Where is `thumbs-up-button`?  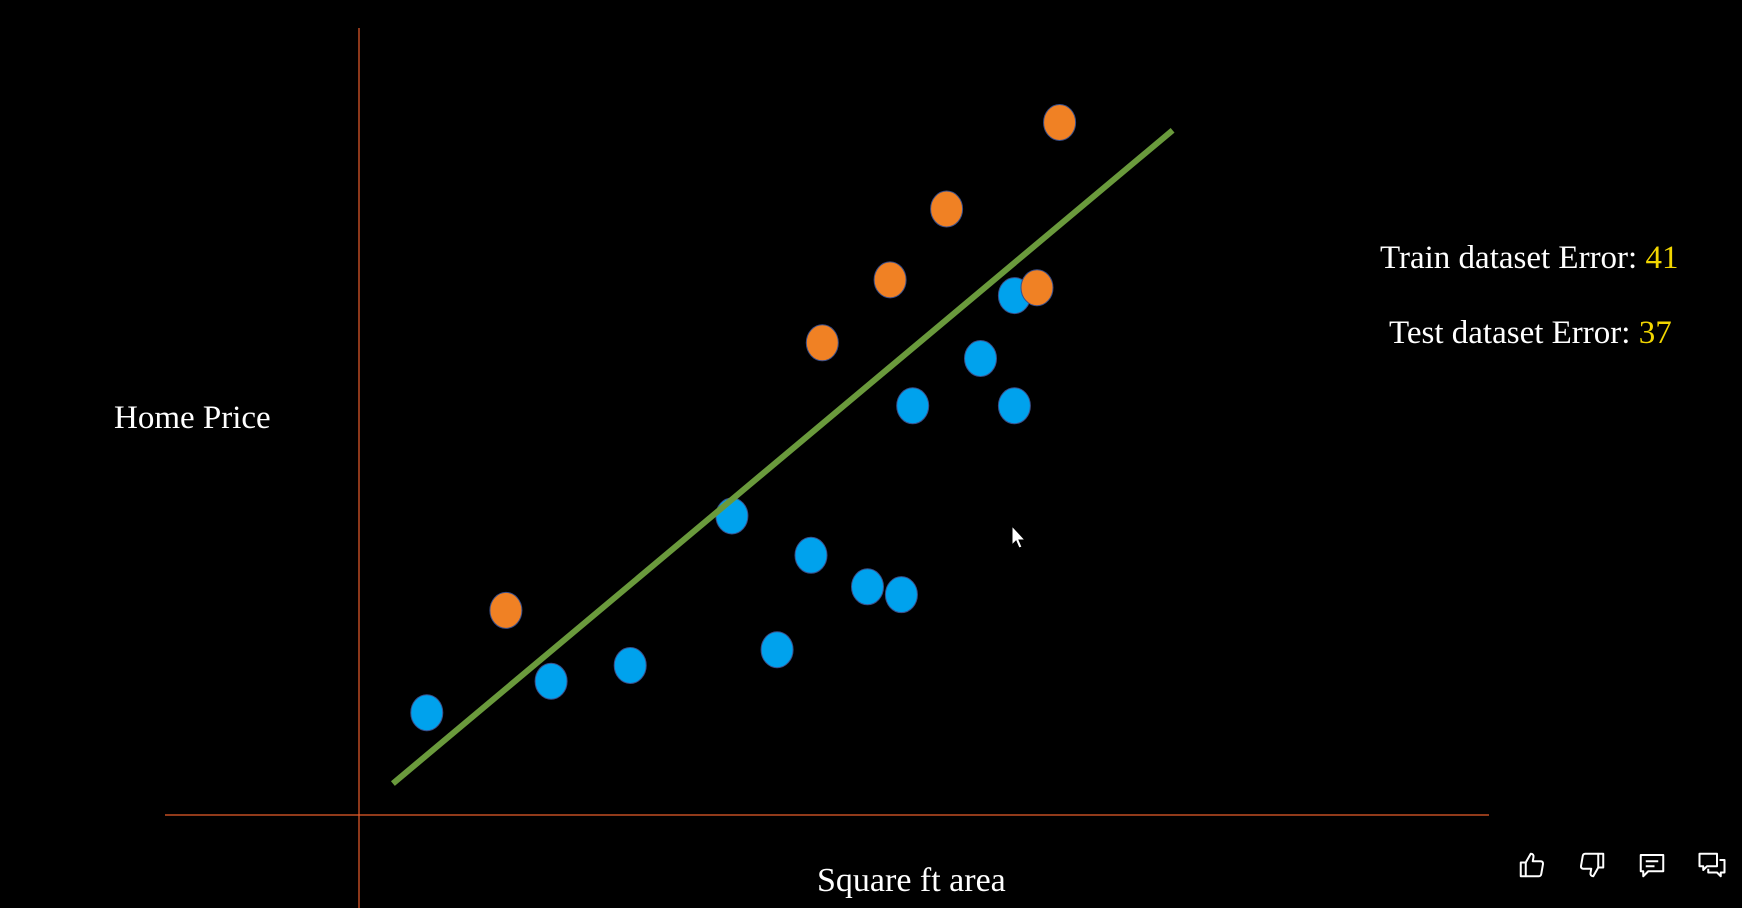 thumbs-up-button is located at coordinates (1532, 865).